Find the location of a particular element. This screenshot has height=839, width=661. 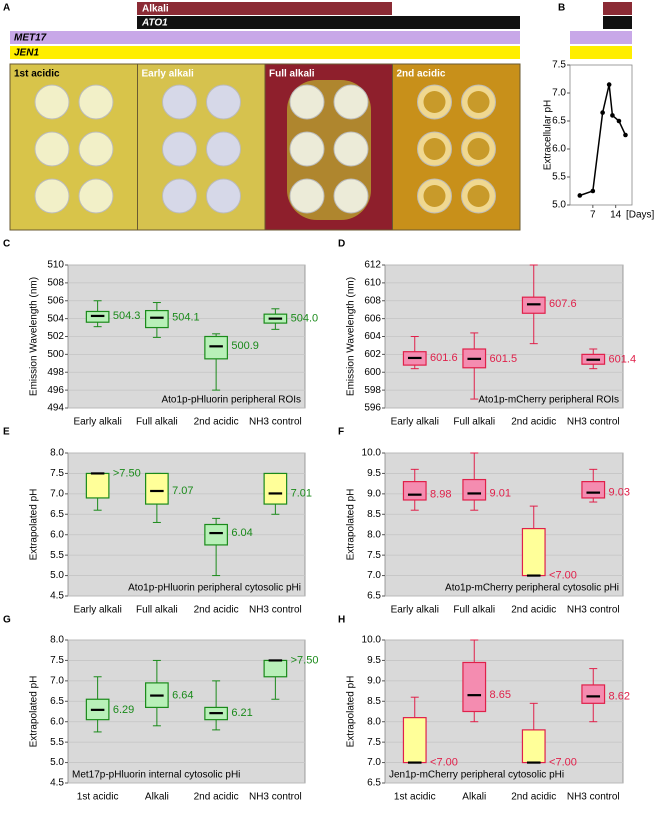

bar-label: MET17 is located at coordinates (30, 38).